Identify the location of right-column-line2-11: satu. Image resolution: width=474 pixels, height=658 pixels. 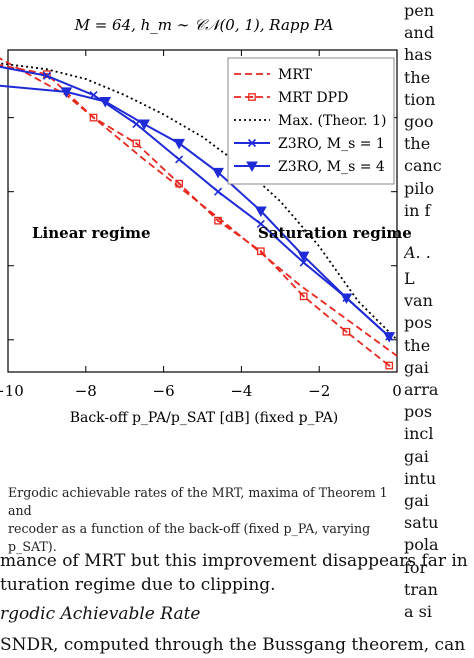
(421, 523).